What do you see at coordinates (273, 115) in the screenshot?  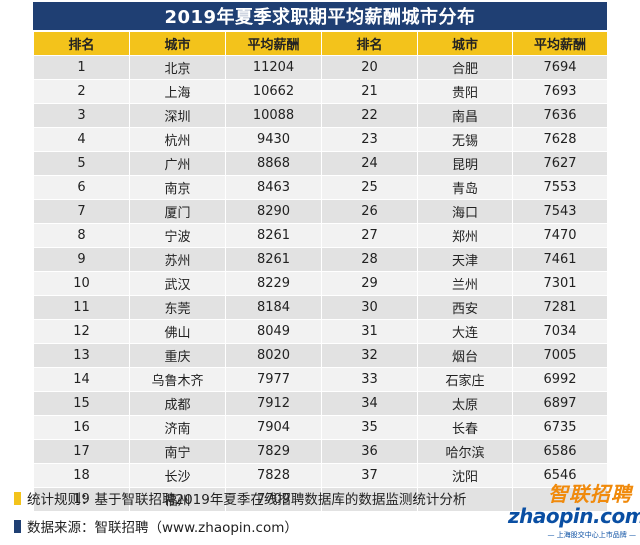 I see `cell-salary: 10088` at bounding box center [273, 115].